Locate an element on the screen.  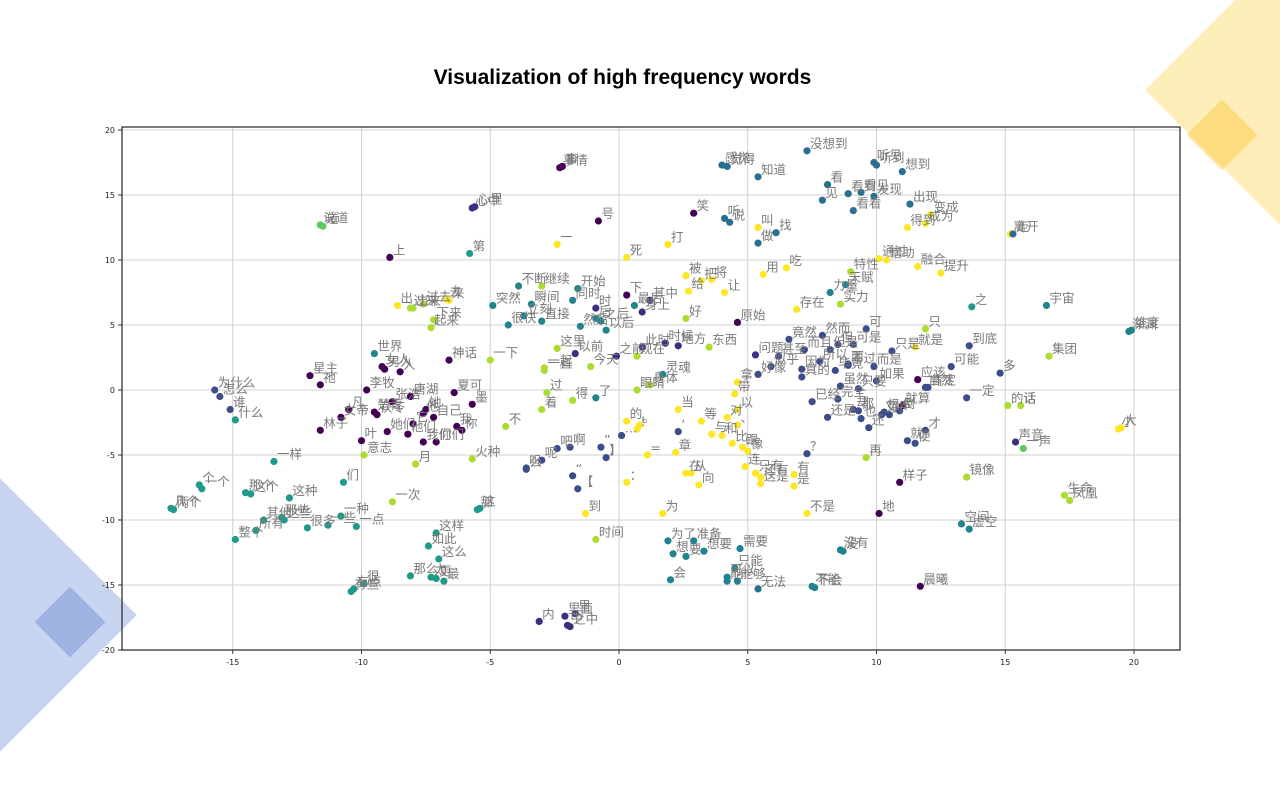
point-label: 镜像 is located at coordinates (983, 469).